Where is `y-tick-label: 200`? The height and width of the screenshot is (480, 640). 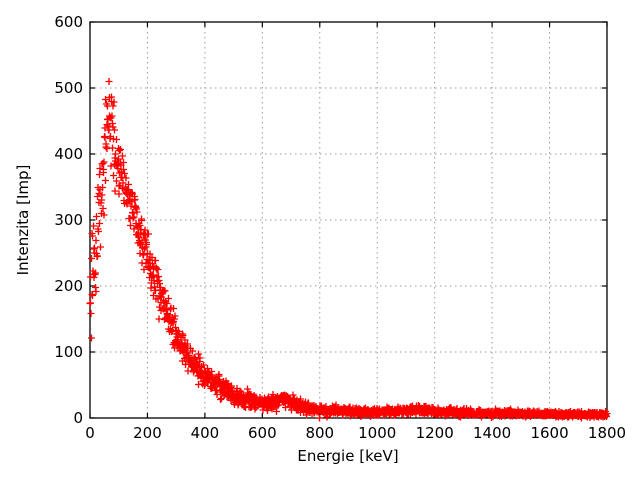 y-tick-label: 200 is located at coordinates (68, 286).